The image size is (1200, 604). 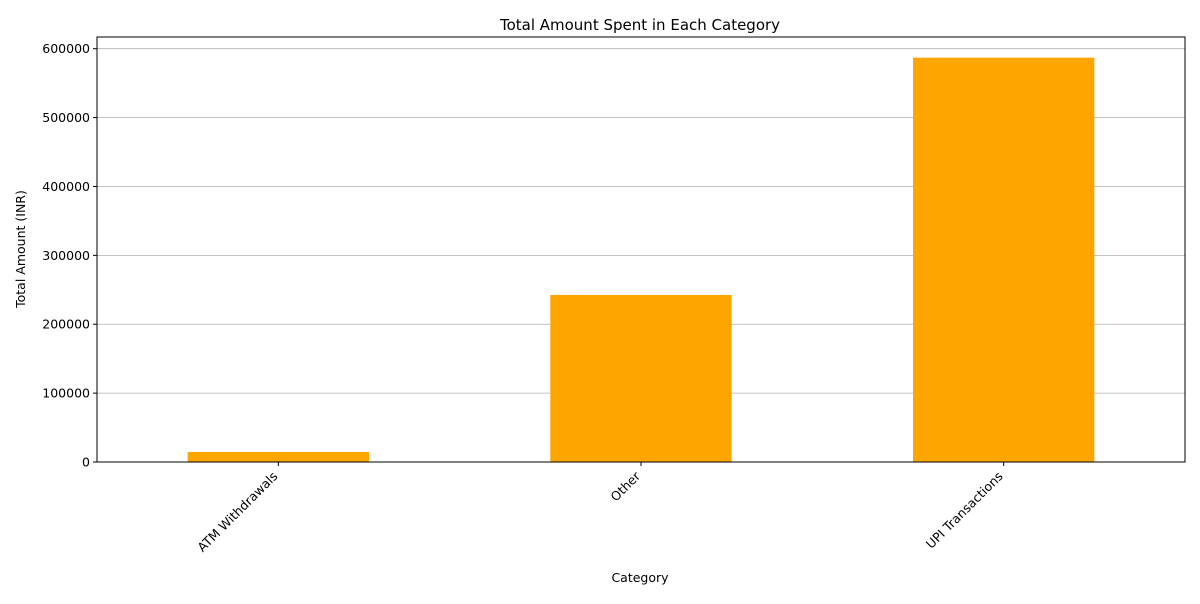 What do you see at coordinates (66, 255) in the screenshot?
I see `y-tick-label: 300000` at bounding box center [66, 255].